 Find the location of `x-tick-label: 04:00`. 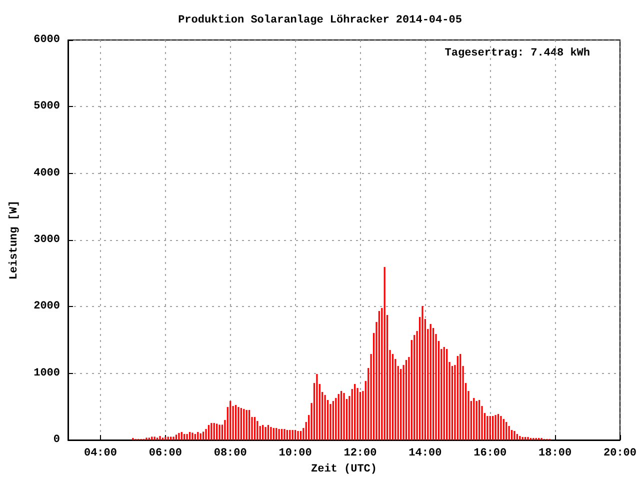

x-tick-label: 04:00 is located at coordinates (100, 454).